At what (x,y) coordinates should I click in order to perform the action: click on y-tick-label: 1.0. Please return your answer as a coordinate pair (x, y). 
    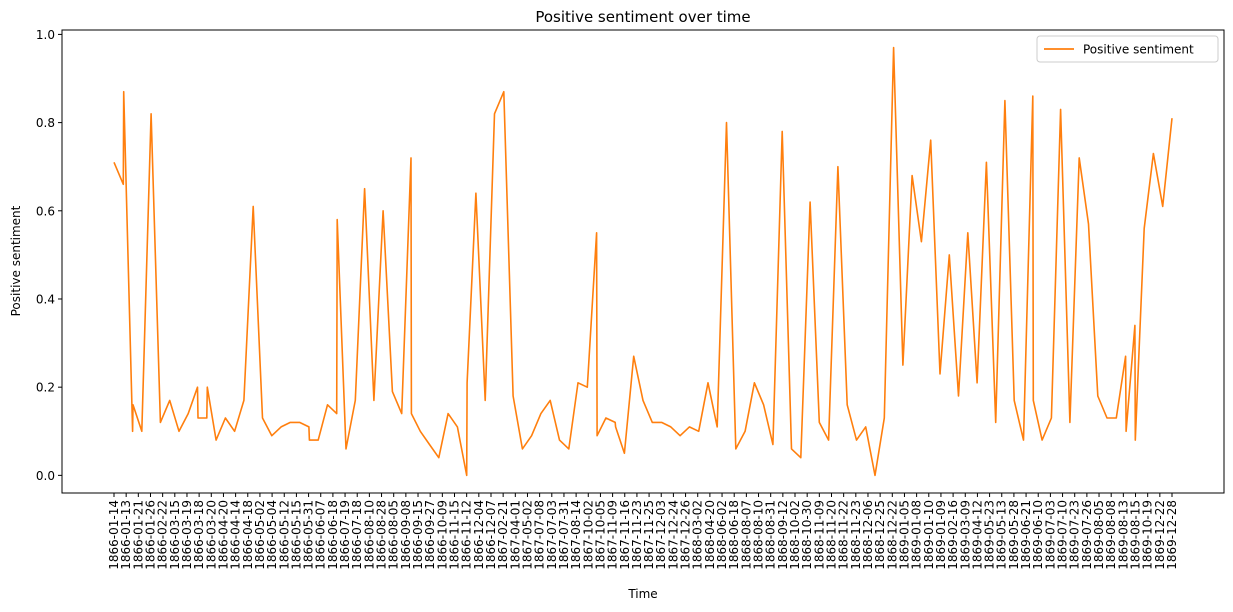
    Looking at the image, I should click on (45, 35).